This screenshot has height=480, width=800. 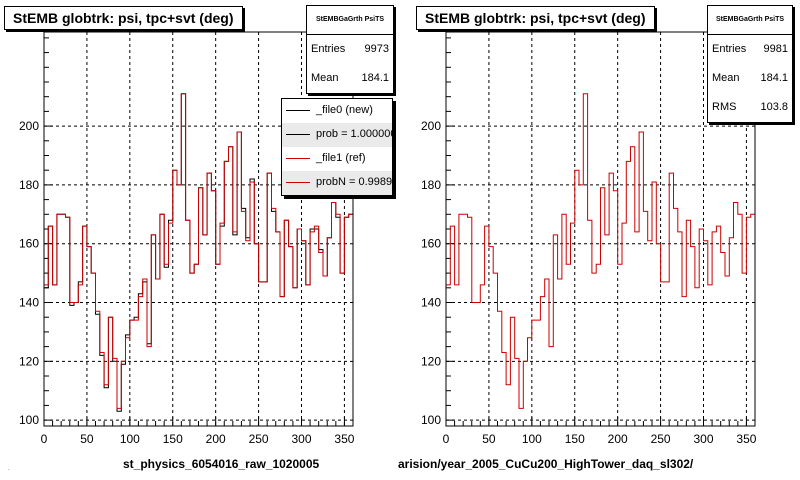 What do you see at coordinates (376, 49) in the screenshot?
I see `stats-value: 9973` at bounding box center [376, 49].